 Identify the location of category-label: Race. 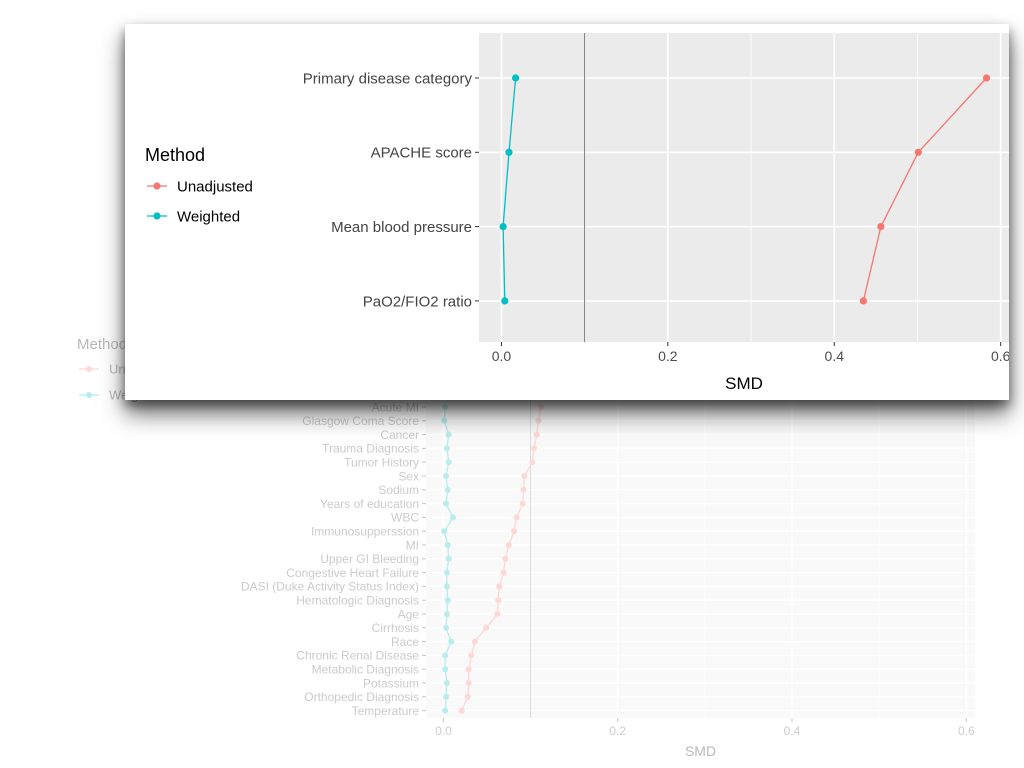
(405, 642).